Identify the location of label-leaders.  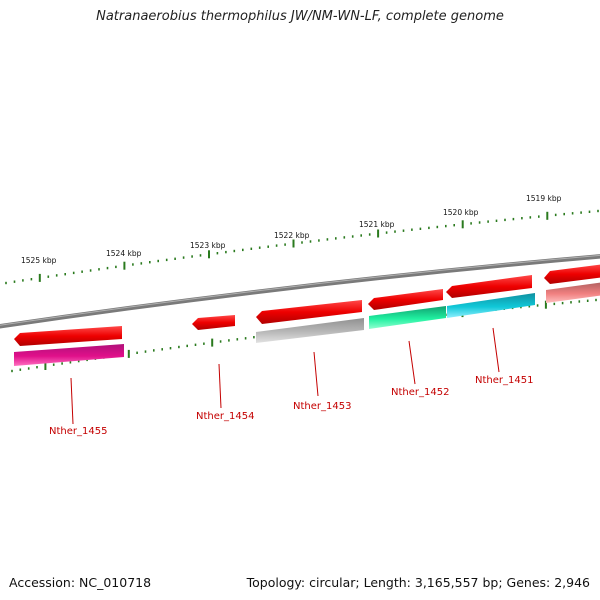
(285, 376).